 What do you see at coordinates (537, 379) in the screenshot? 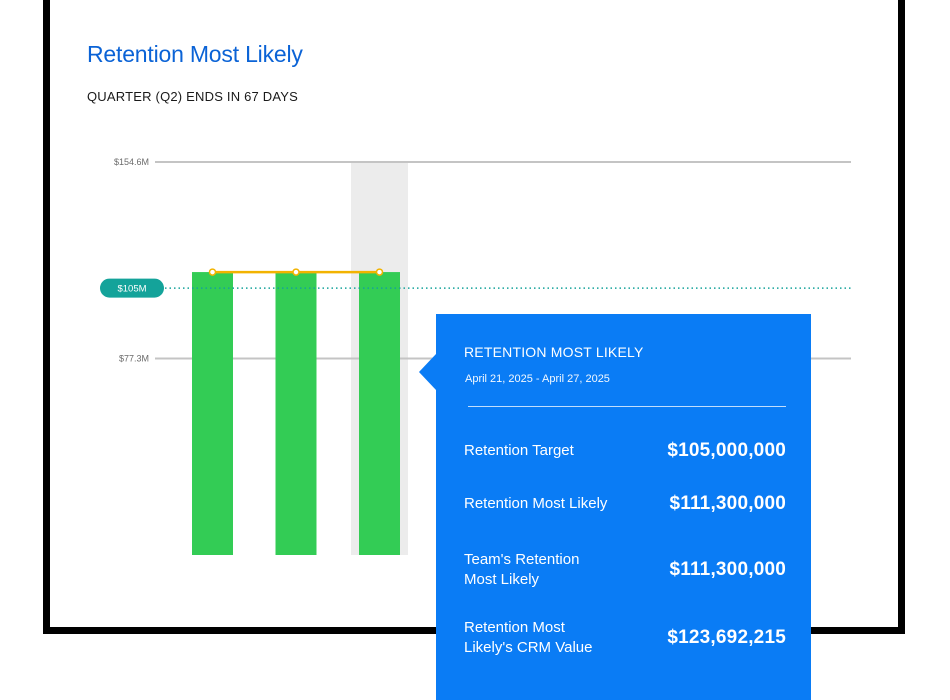
I see `tooltip-date-range: April 21, 2025 - April 27, 2025` at bounding box center [537, 379].